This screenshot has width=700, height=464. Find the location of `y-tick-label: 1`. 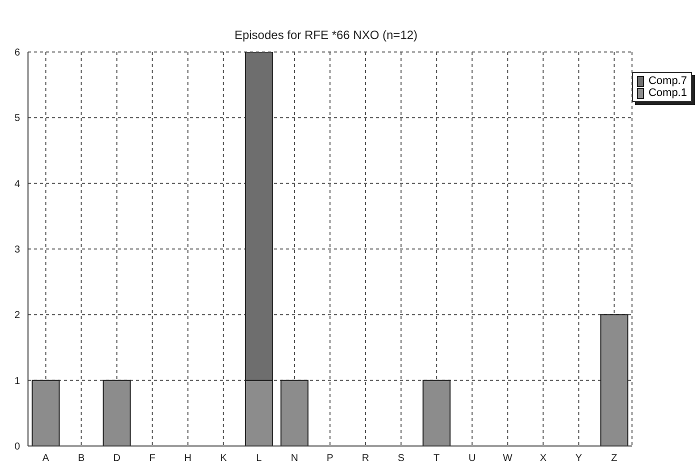

y-tick-label: 1 is located at coordinates (17, 381).